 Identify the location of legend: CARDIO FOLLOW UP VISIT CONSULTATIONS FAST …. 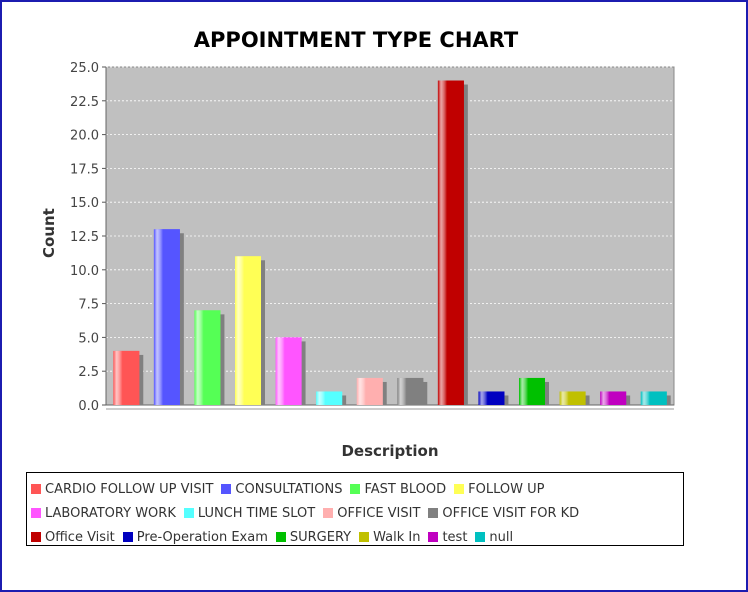
(355, 509).